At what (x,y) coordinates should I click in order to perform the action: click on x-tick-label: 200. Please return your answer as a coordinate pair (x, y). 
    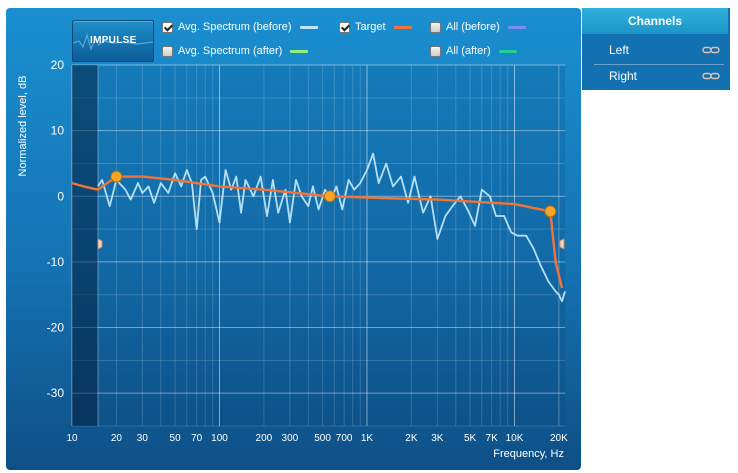
    Looking at the image, I should click on (264, 438).